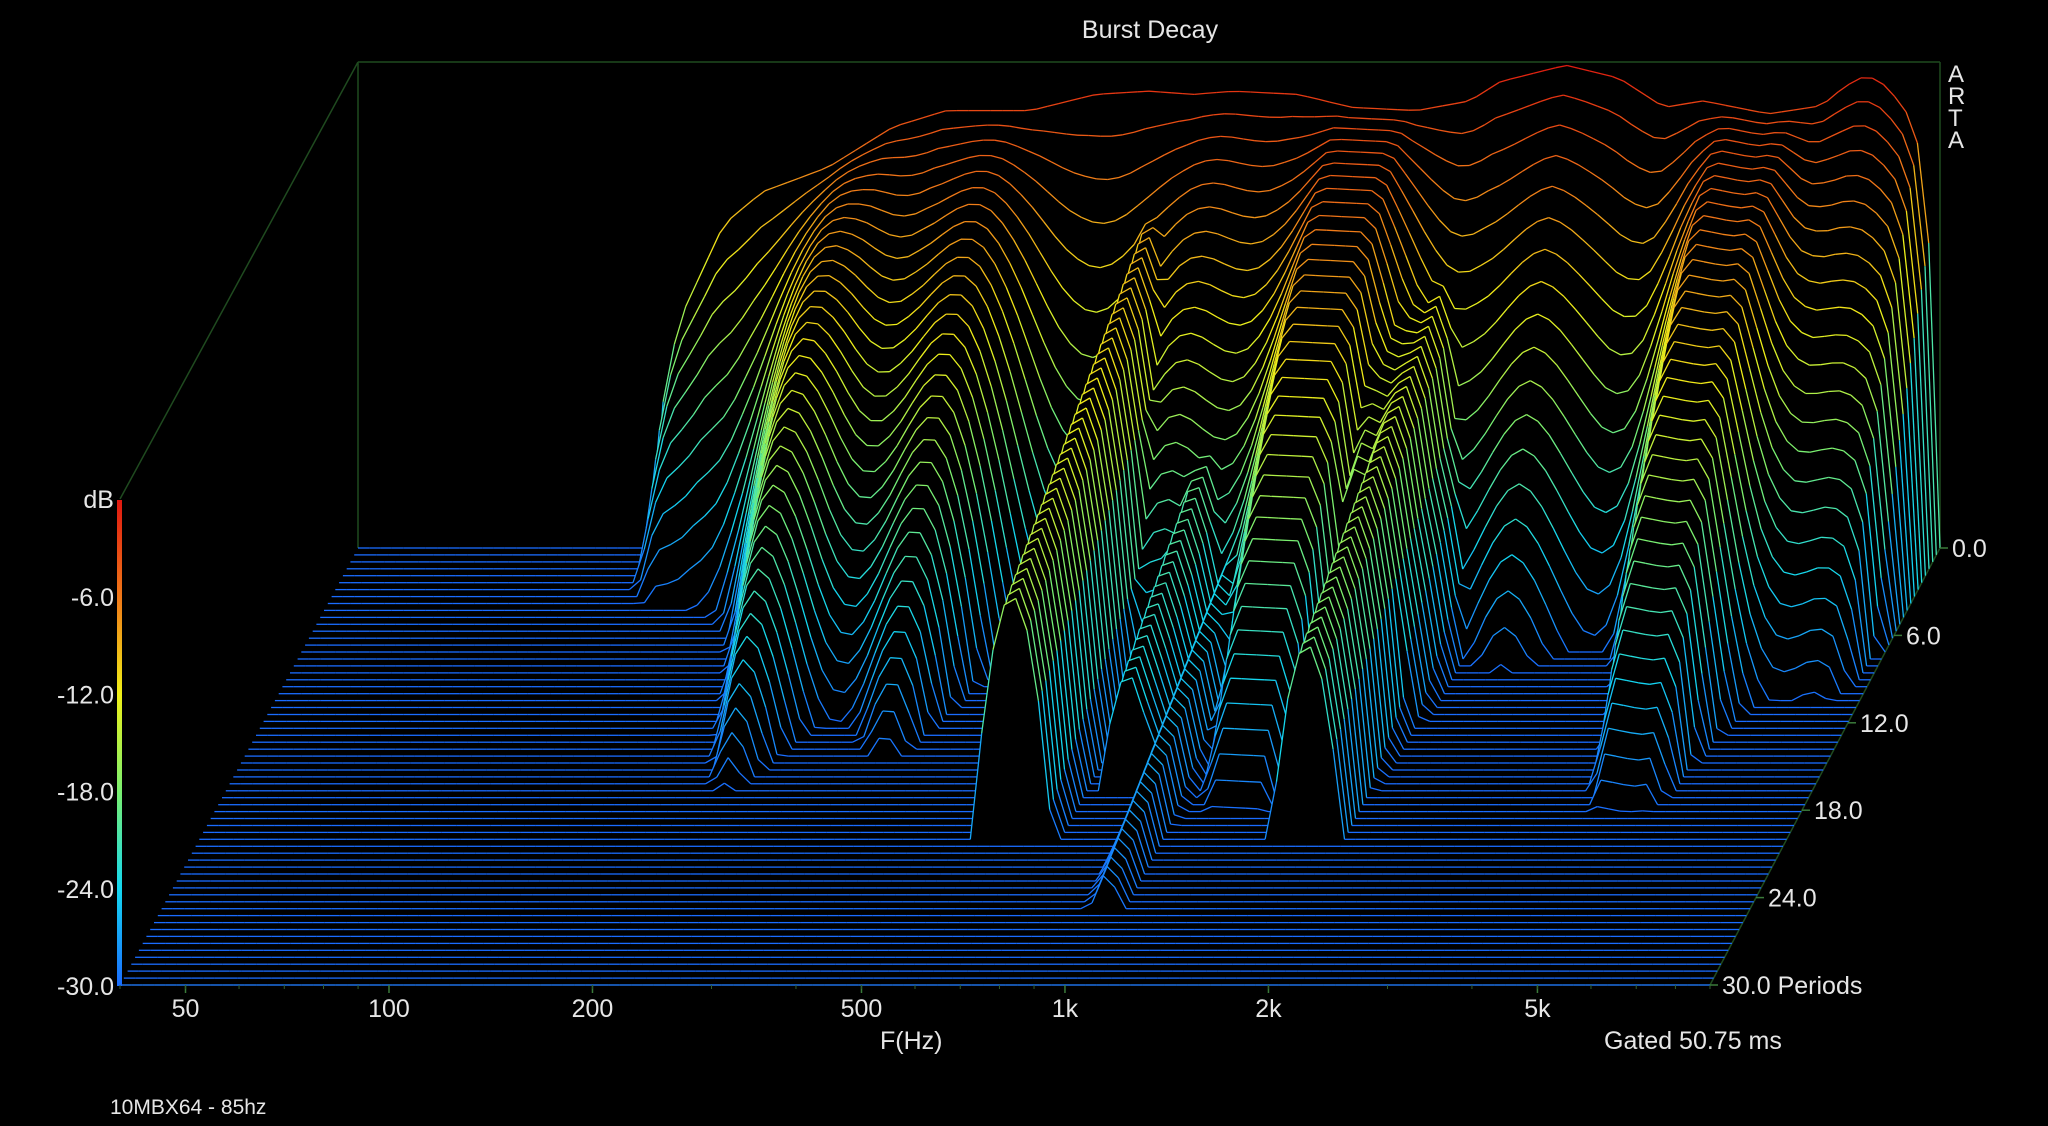 Image resolution: width=2048 pixels, height=1126 pixels. Describe the element at coordinates (1825, 766) in the screenshot. I see `frame-right-floor-edge` at that location.